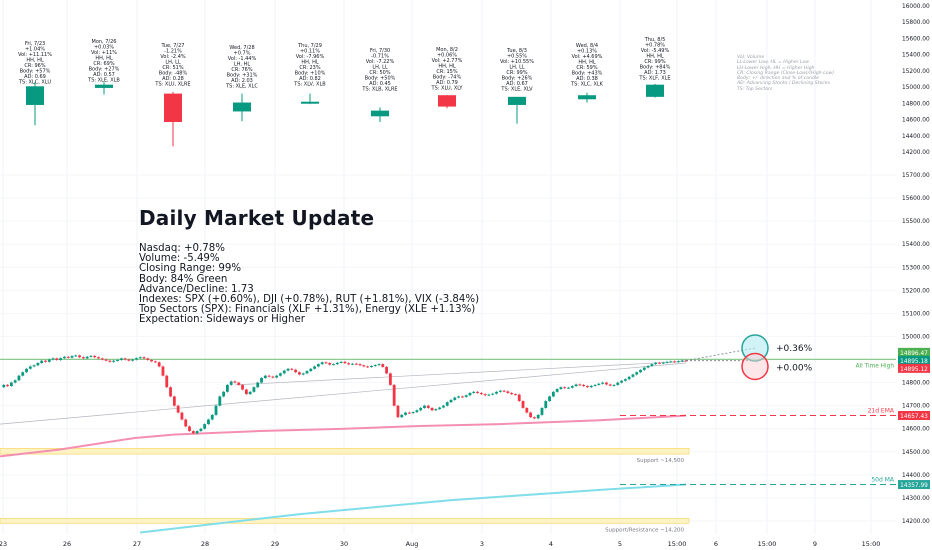 This screenshot has width=932, height=550. Describe the element at coordinates (35, 50) in the screenshot. I see `card-chg: +1.04%` at that location.